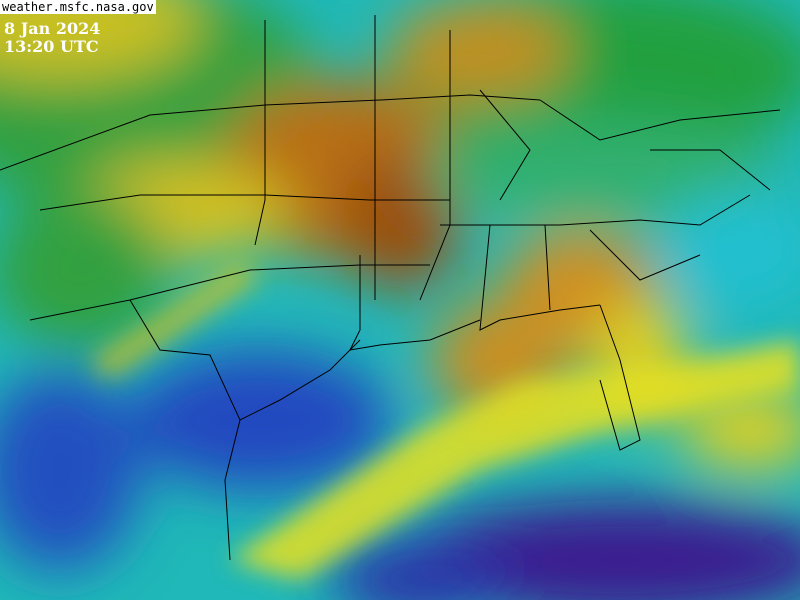 The height and width of the screenshot is (600, 800). What do you see at coordinates (51, 46) in the screenshot?
I see `time-label: 13:20 UTC` at bounding box center [51, 46].